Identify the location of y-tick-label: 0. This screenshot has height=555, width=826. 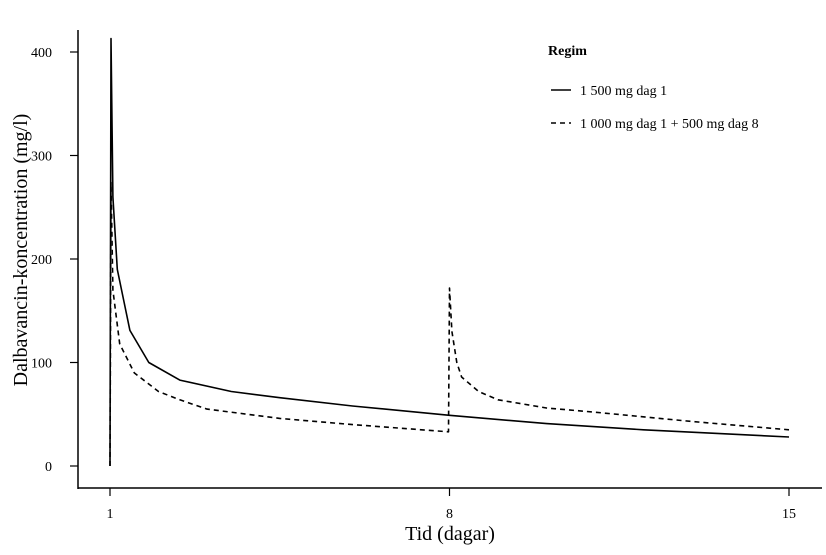
(48, 467).